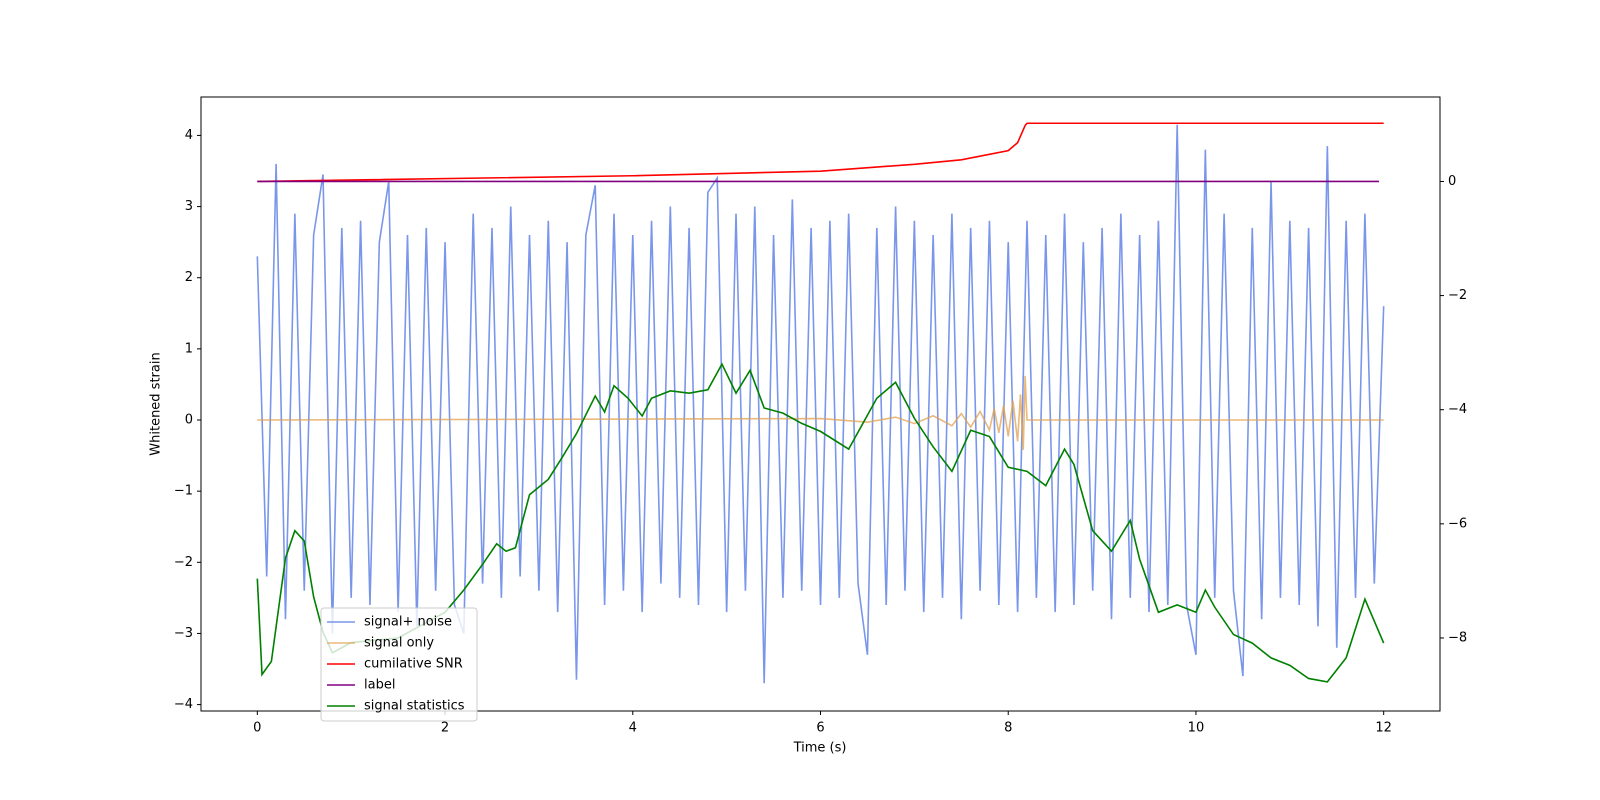  I want to click on legend-label: signal statistics, so click(414, 706).